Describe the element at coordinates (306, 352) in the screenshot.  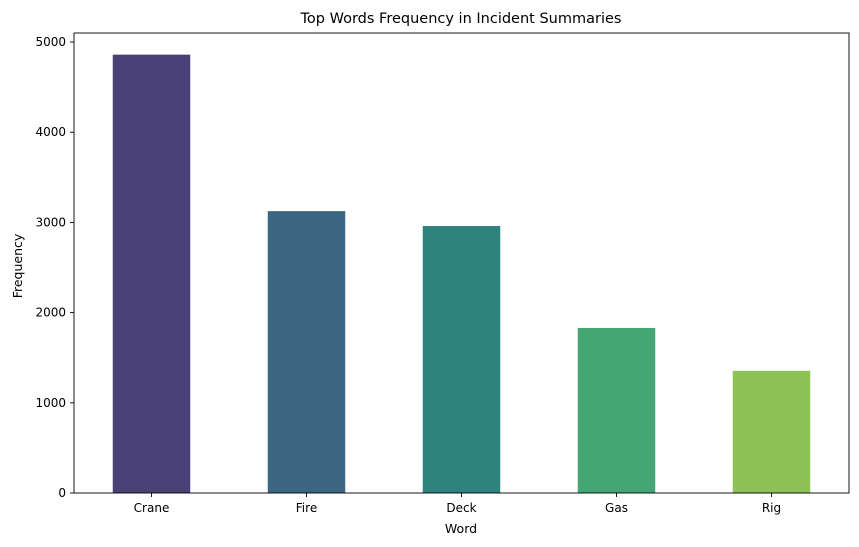
I see `bar-fire` at that location.